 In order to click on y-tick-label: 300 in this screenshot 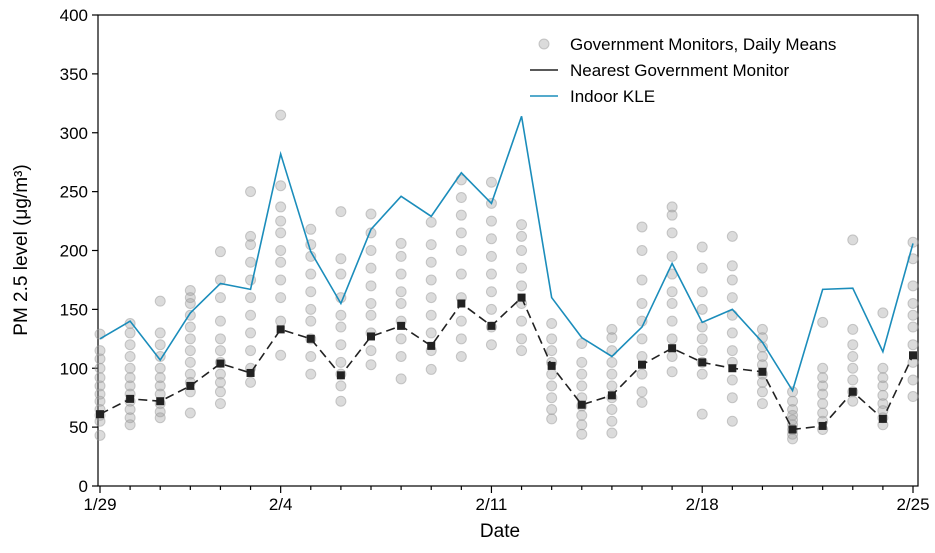, I will do `click(74, 133)`.